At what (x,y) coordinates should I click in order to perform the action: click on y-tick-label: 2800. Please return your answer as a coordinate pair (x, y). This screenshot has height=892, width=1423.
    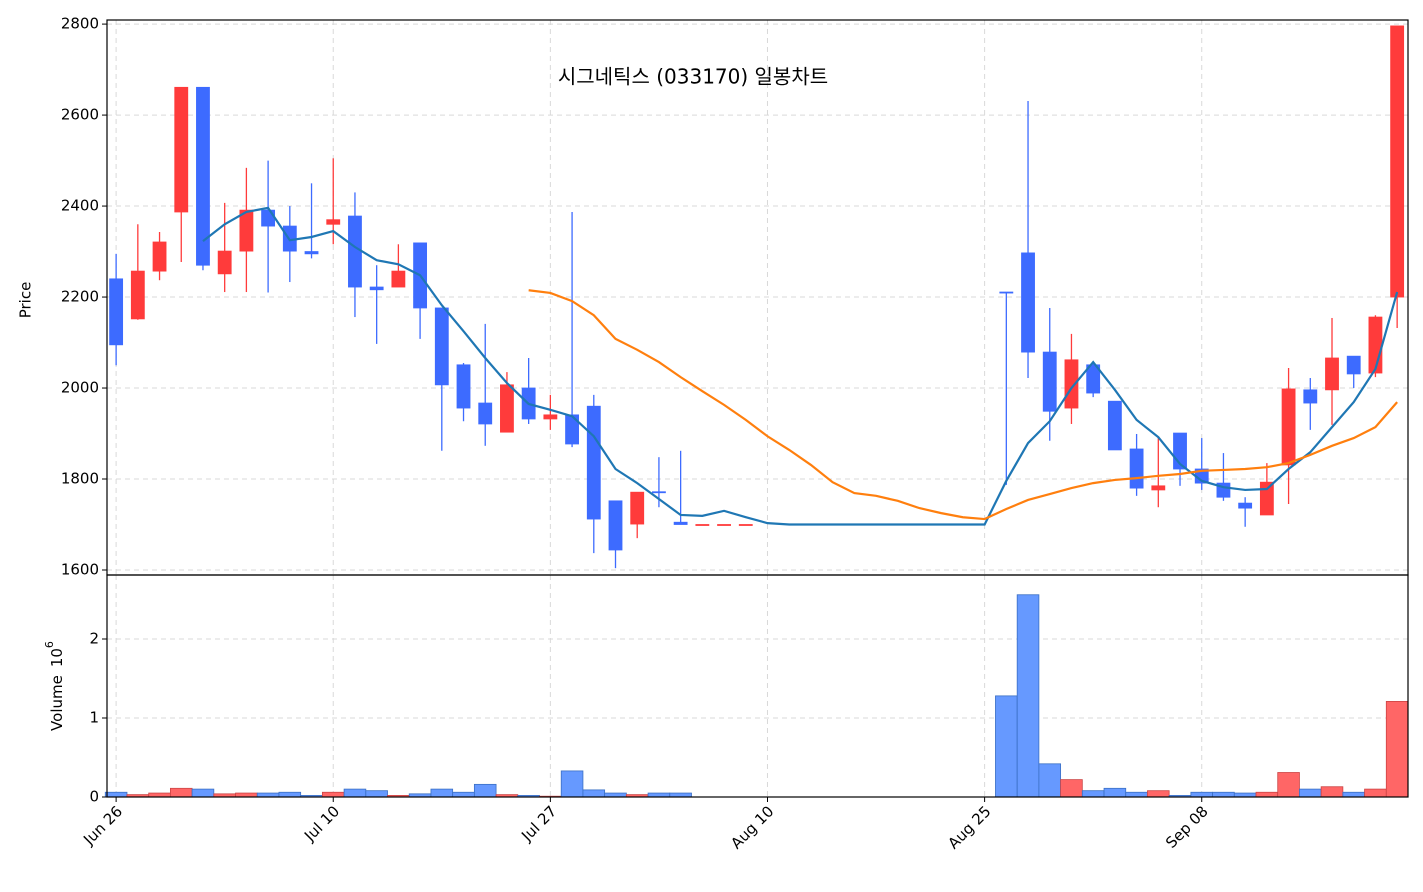
    Looking at the image, I should click on (80, 24).